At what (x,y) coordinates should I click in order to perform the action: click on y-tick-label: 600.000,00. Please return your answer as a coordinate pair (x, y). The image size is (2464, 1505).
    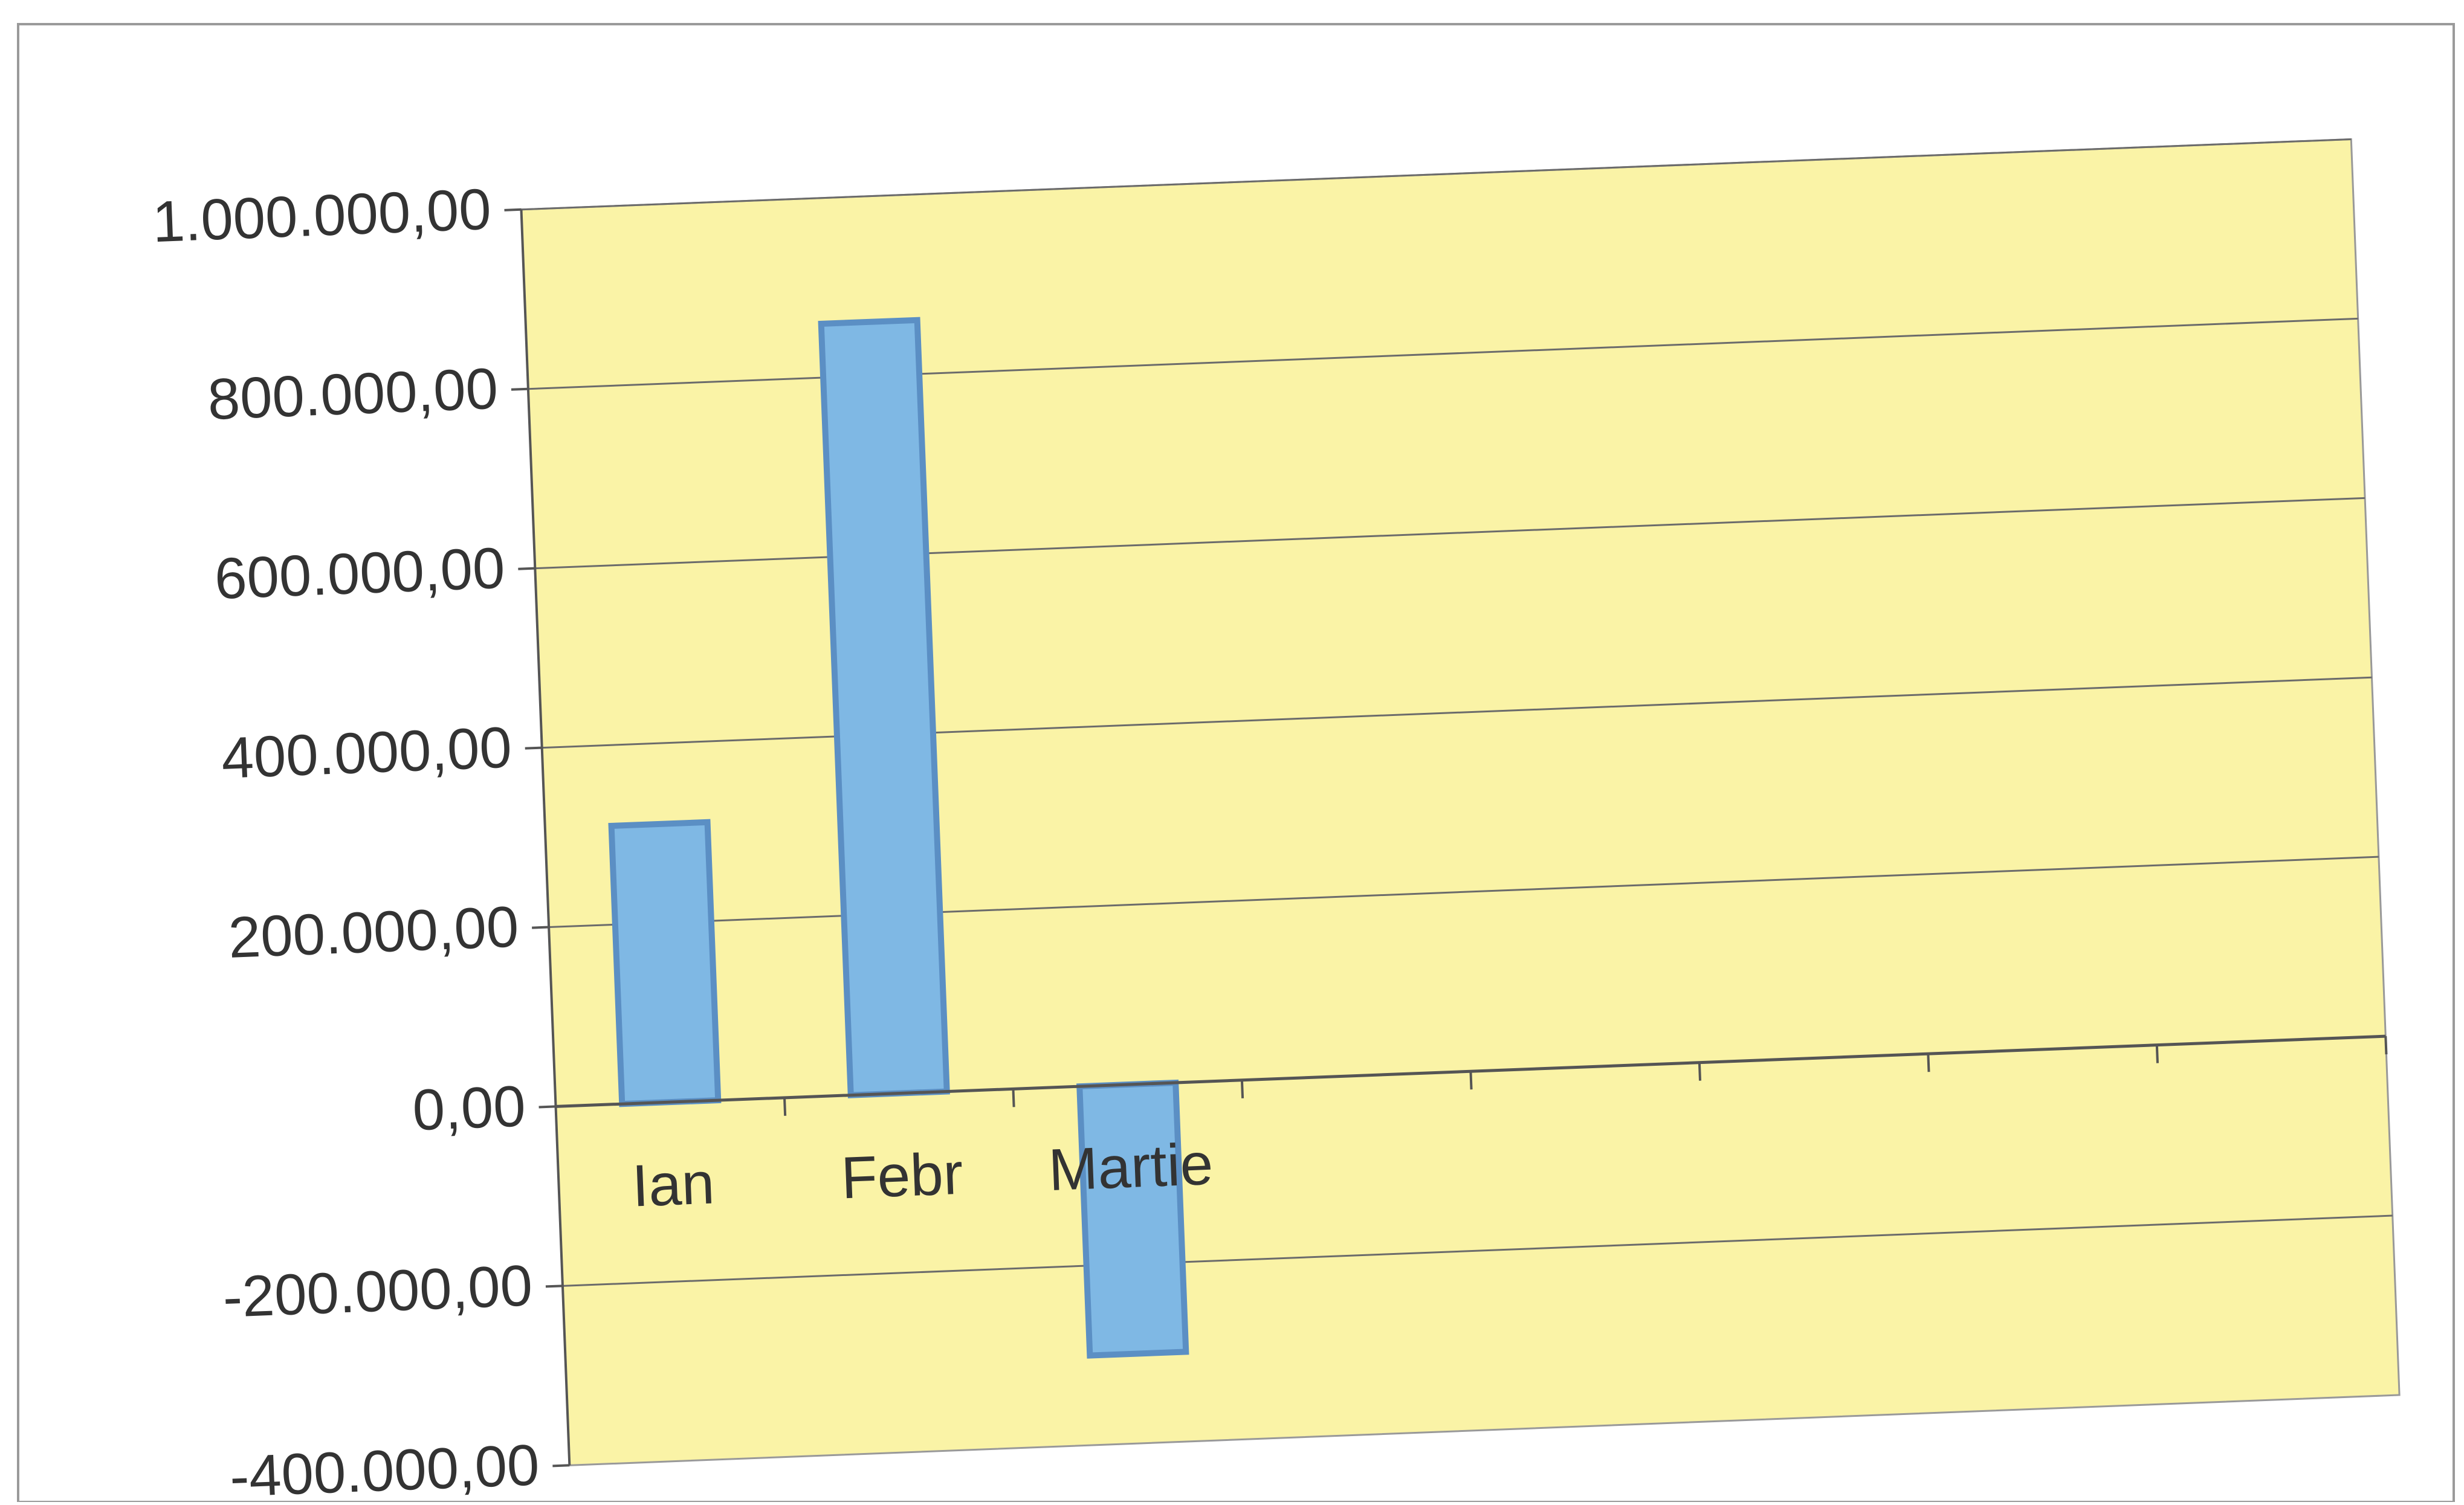
    Looking at the image, I should click on (359, 573).